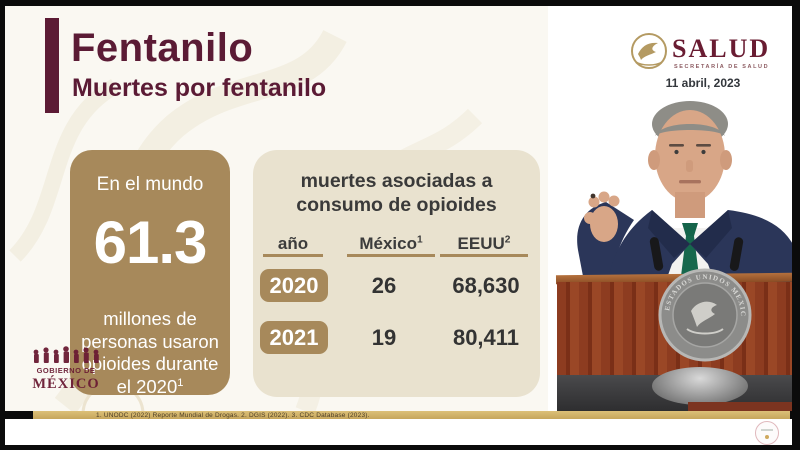 The width and height of the screenshot is (800, 450). I want to click on speaker-photo, so click(685, 196).